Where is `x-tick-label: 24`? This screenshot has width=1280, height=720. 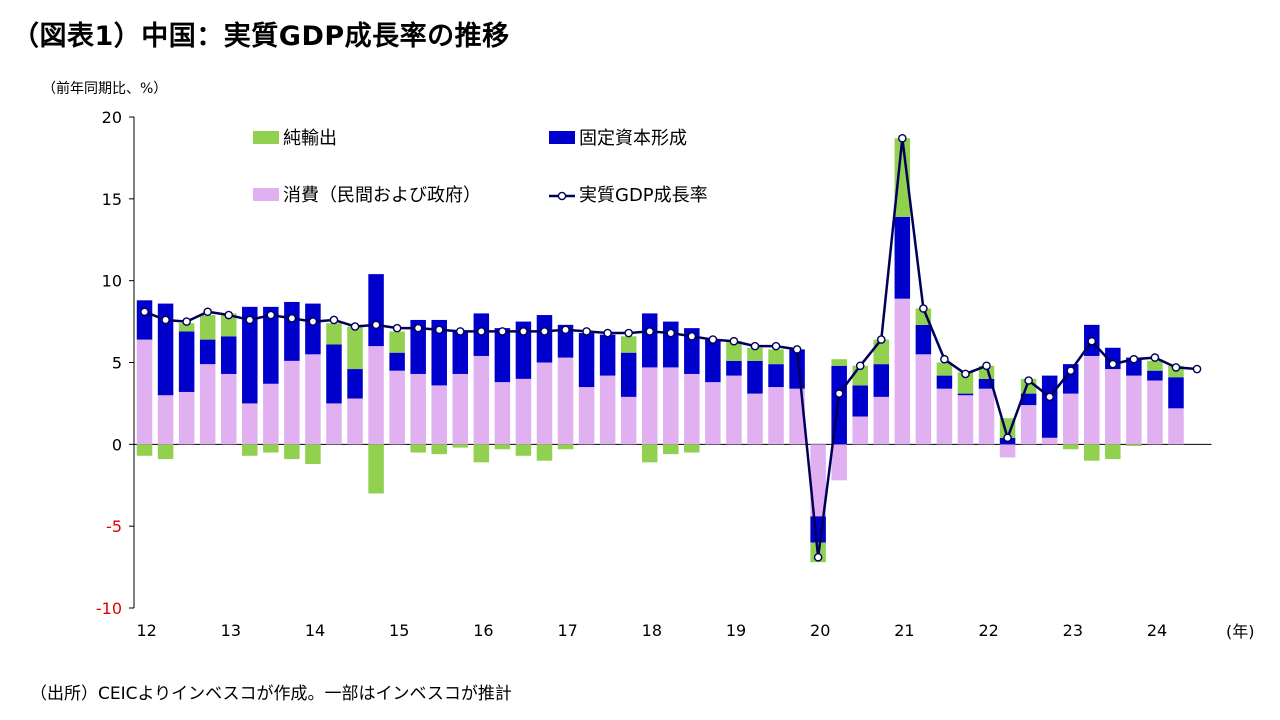
x-tick-label: 24 is located at coordinates (1157, 630).